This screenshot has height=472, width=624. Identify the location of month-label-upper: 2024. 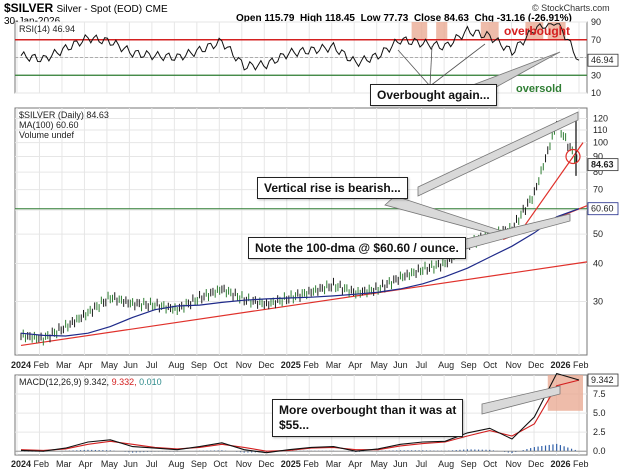
(21, 365).